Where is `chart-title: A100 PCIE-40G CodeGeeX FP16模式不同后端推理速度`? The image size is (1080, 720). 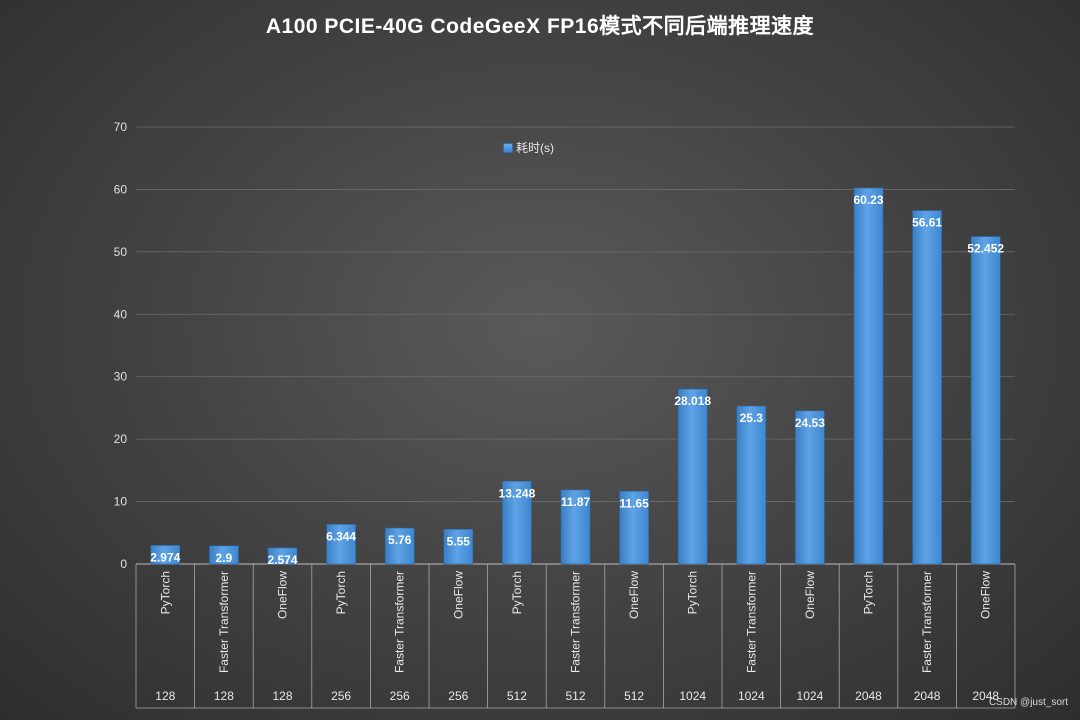
chart-title: A100 PCIE-40G CodeGeeX FP16模式不同后端推理速度 is located at coordinates (540, 26).